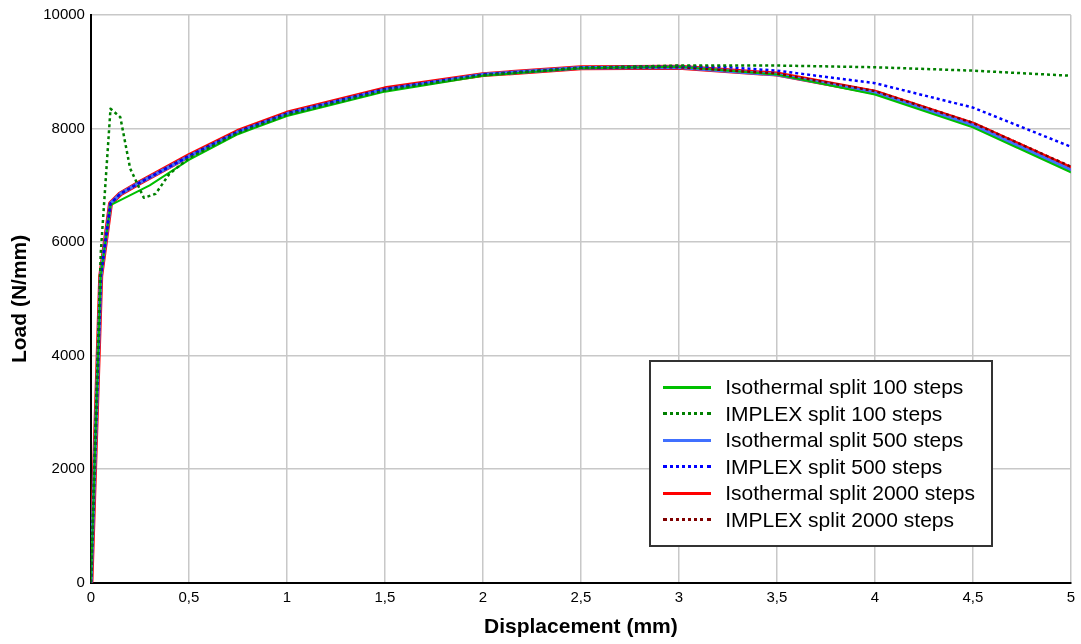 The width and height of the screenshot is (1081, 644). Describe the element at coordinates (875, 596) in the screenshot. I see `x-tick-label: 4` at that location.